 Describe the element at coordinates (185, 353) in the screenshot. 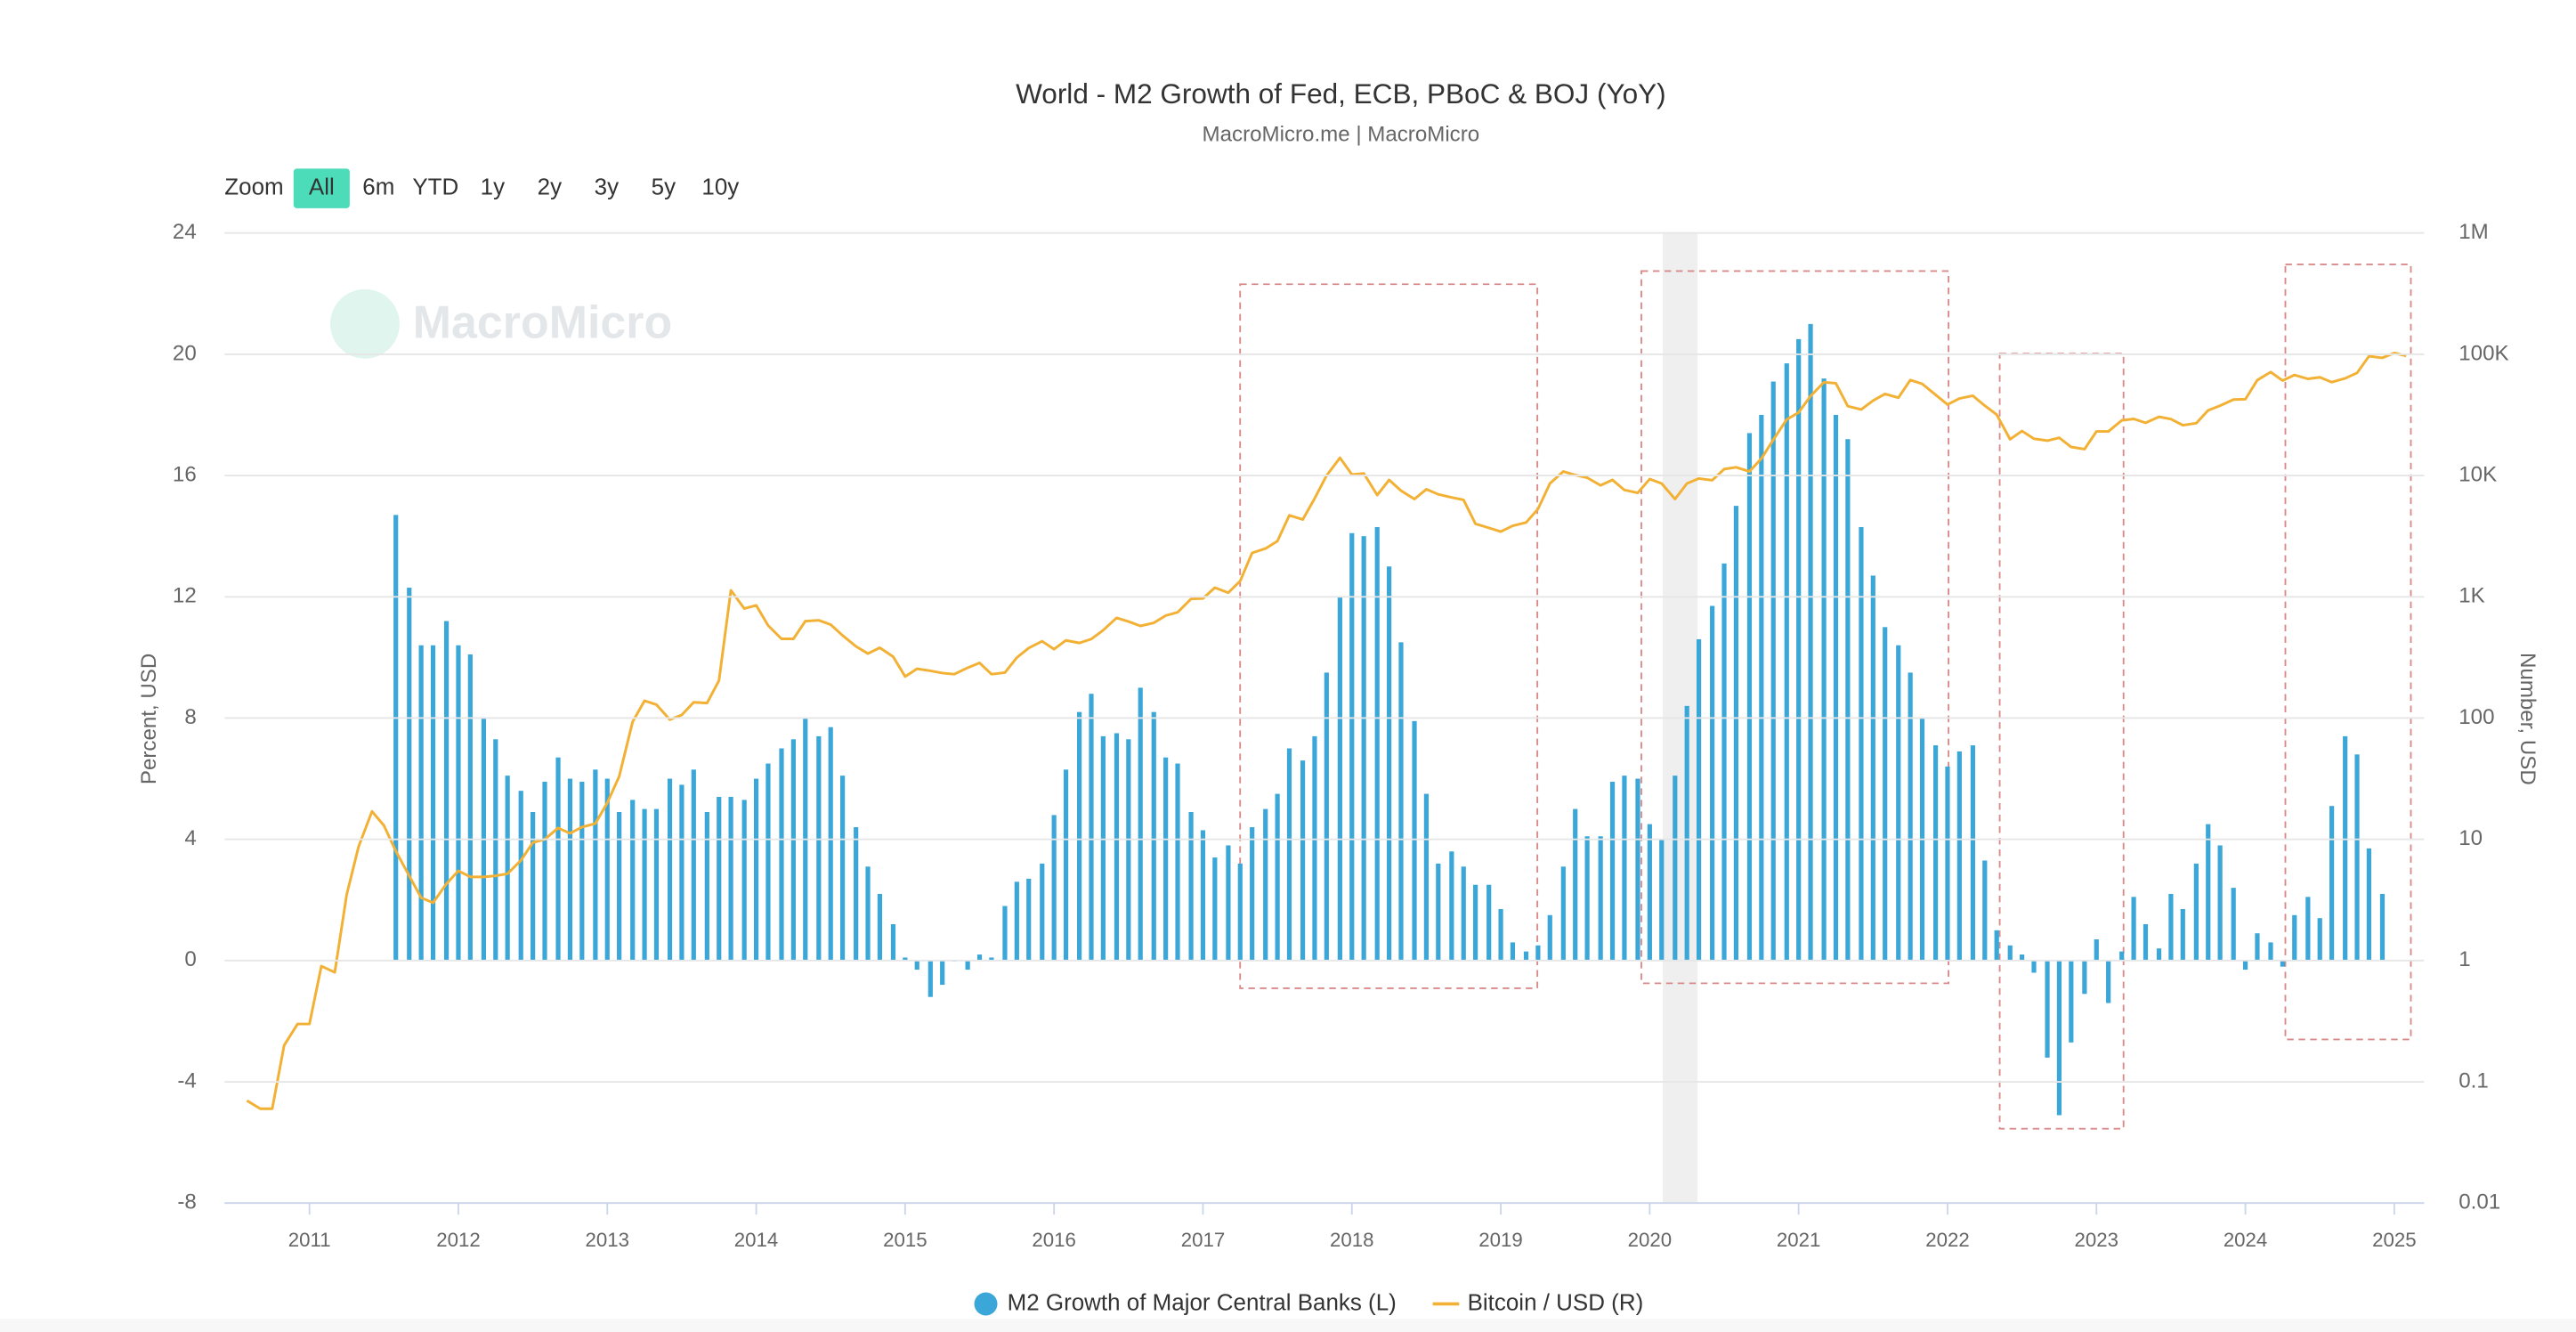

I see `y-tick-label: 20` at that location.